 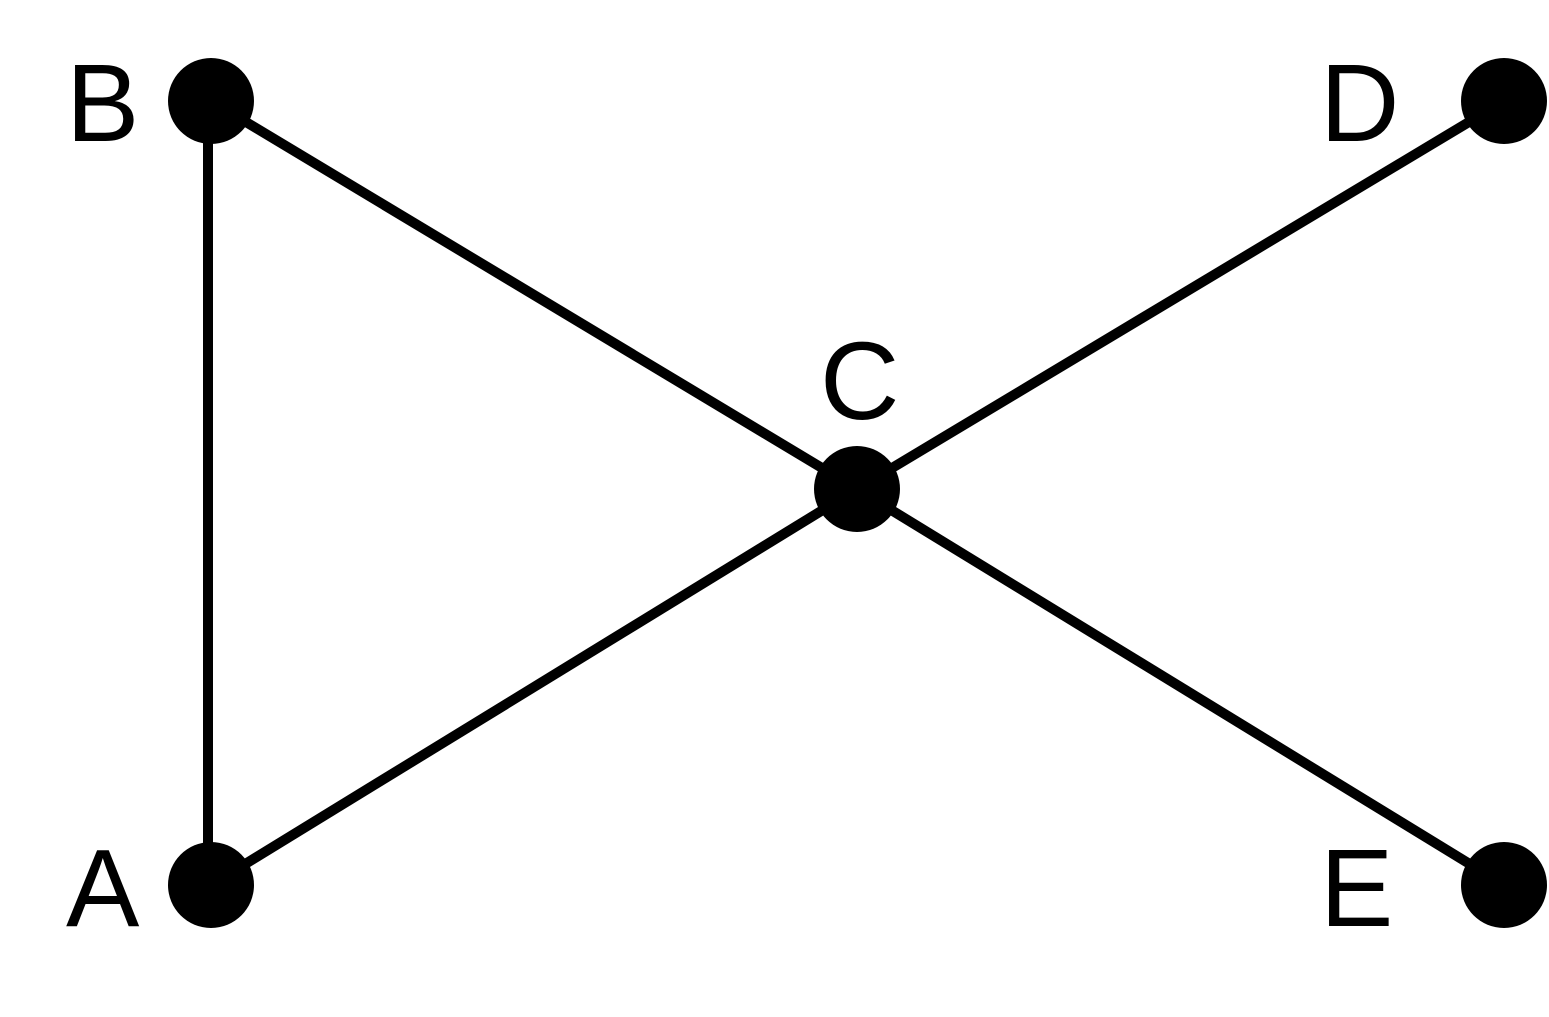 I want to click on node-label-d: D, so click(x=1359, y=103).